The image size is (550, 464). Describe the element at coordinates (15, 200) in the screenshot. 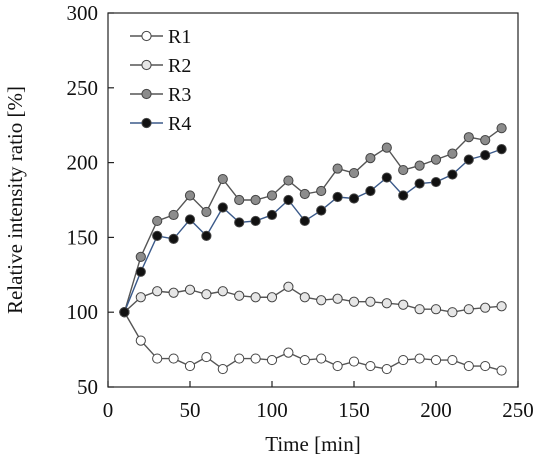

I see `y-axis-title: Relative intensity ratio [%]` at that location.